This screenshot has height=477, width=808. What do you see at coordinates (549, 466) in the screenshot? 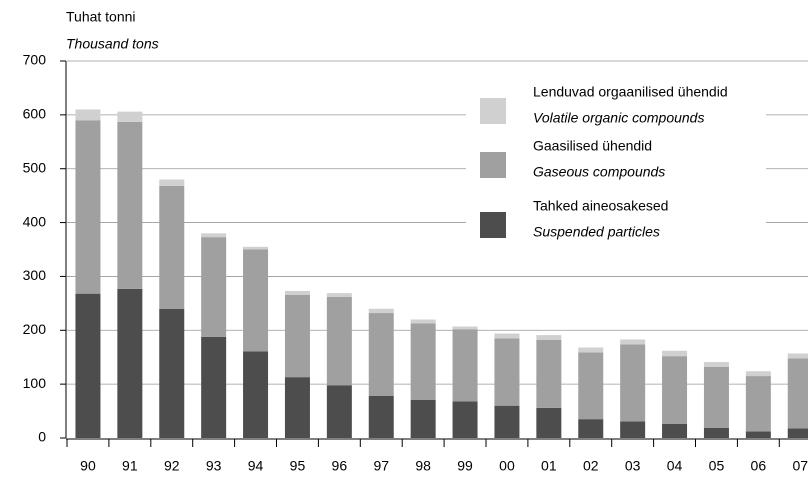
I see `x-tick-label: 01` at bounding box center [549, 466].